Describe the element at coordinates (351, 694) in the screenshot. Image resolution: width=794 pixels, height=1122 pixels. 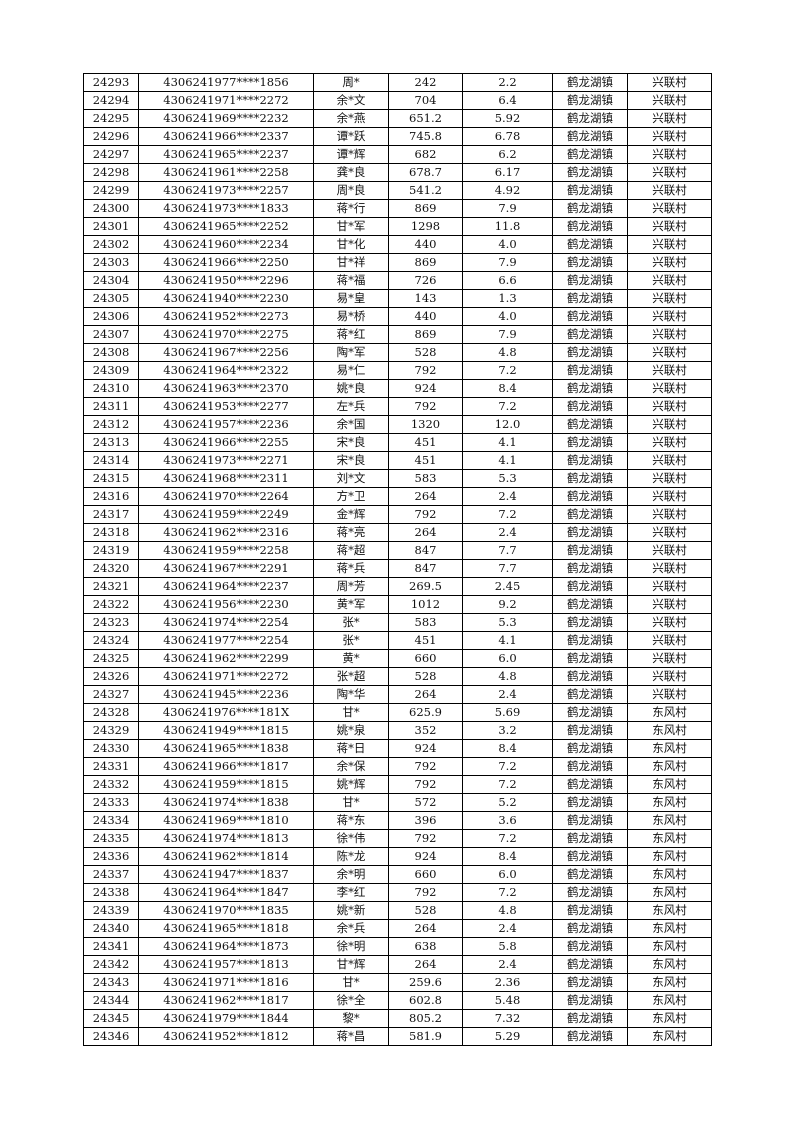
I see `name-cell: 陶*华` at that location.